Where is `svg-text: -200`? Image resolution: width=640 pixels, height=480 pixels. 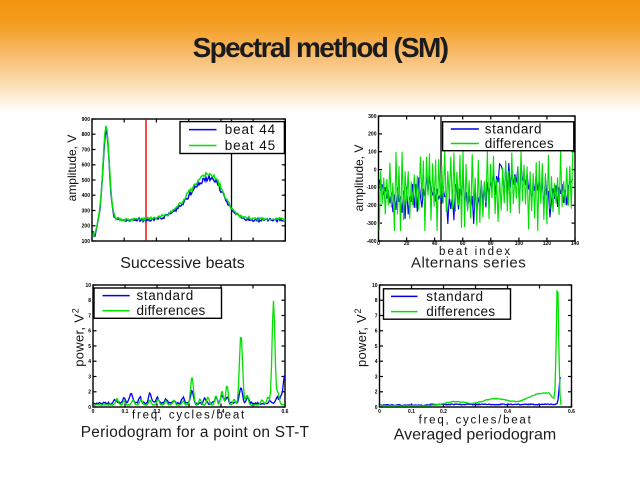 svg-text: -200 is located at coordinates (371, 206).